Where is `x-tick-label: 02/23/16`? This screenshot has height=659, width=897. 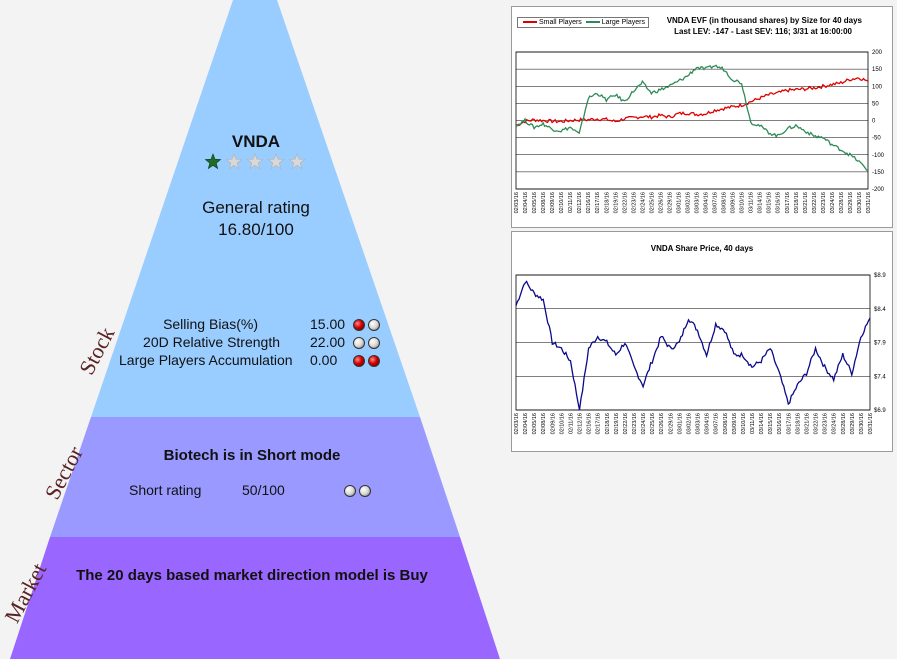
x-tick-label: 02/23/16 is located at coordinates (635, 423).